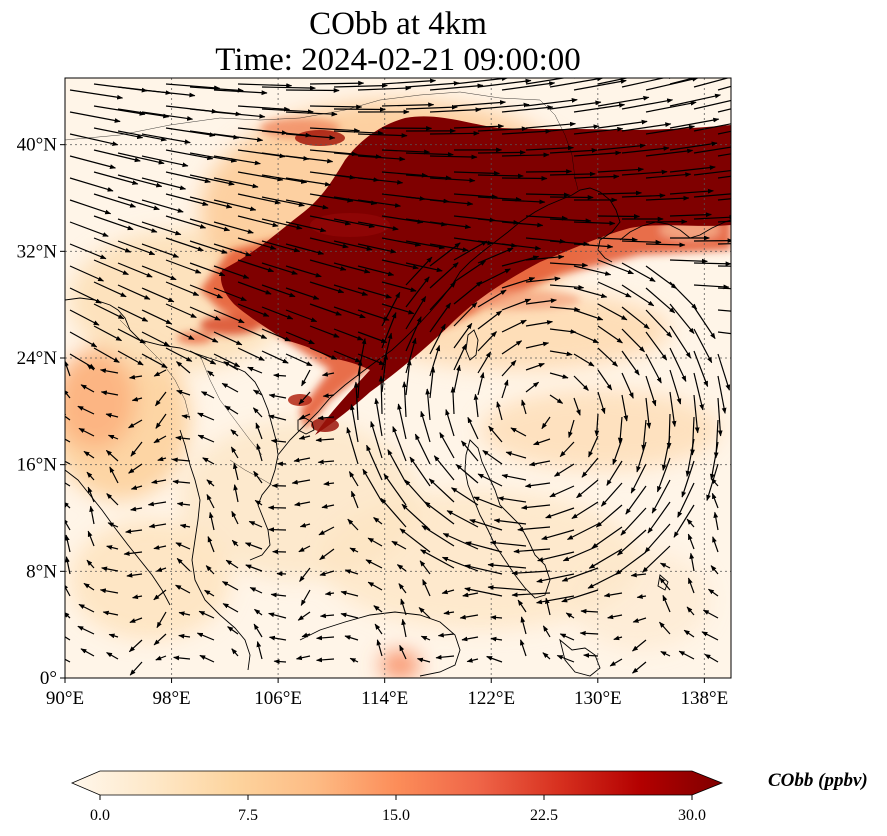 This screenshot has width=887, height=836. Describe the element at coordinates (41, 412) in the screenshot. I see `latitude-ticks: 0° 8°N 16°N 24°N 32°N 40°N` at that location.